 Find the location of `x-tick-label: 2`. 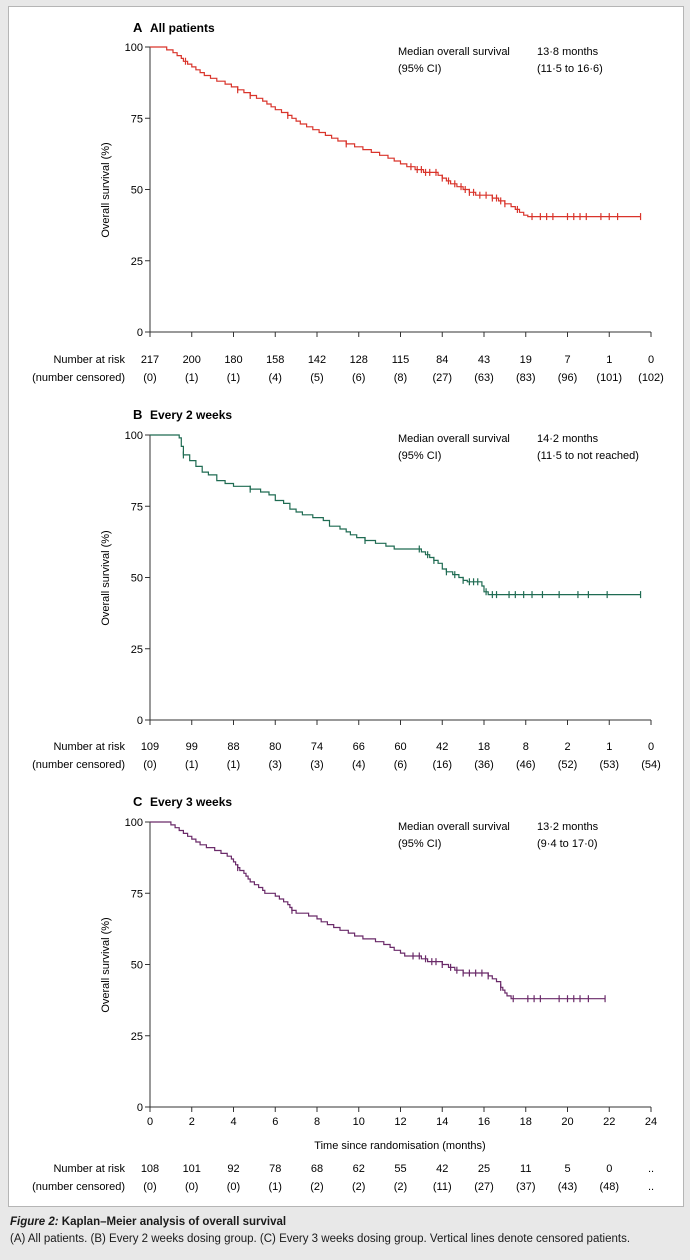

x-tick-label: 2 is located at coordinates (192, 1122).